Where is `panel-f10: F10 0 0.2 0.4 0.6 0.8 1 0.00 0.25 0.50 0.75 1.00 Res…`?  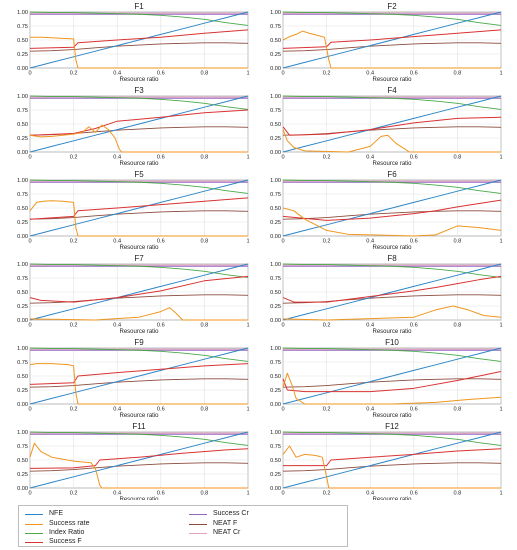 panel-f10: F10 0 0.2 0.4 0.6 0.8 1 0.00 0.25 0.50 0.75 1.00 Res… is located at coordinates (386, 378).